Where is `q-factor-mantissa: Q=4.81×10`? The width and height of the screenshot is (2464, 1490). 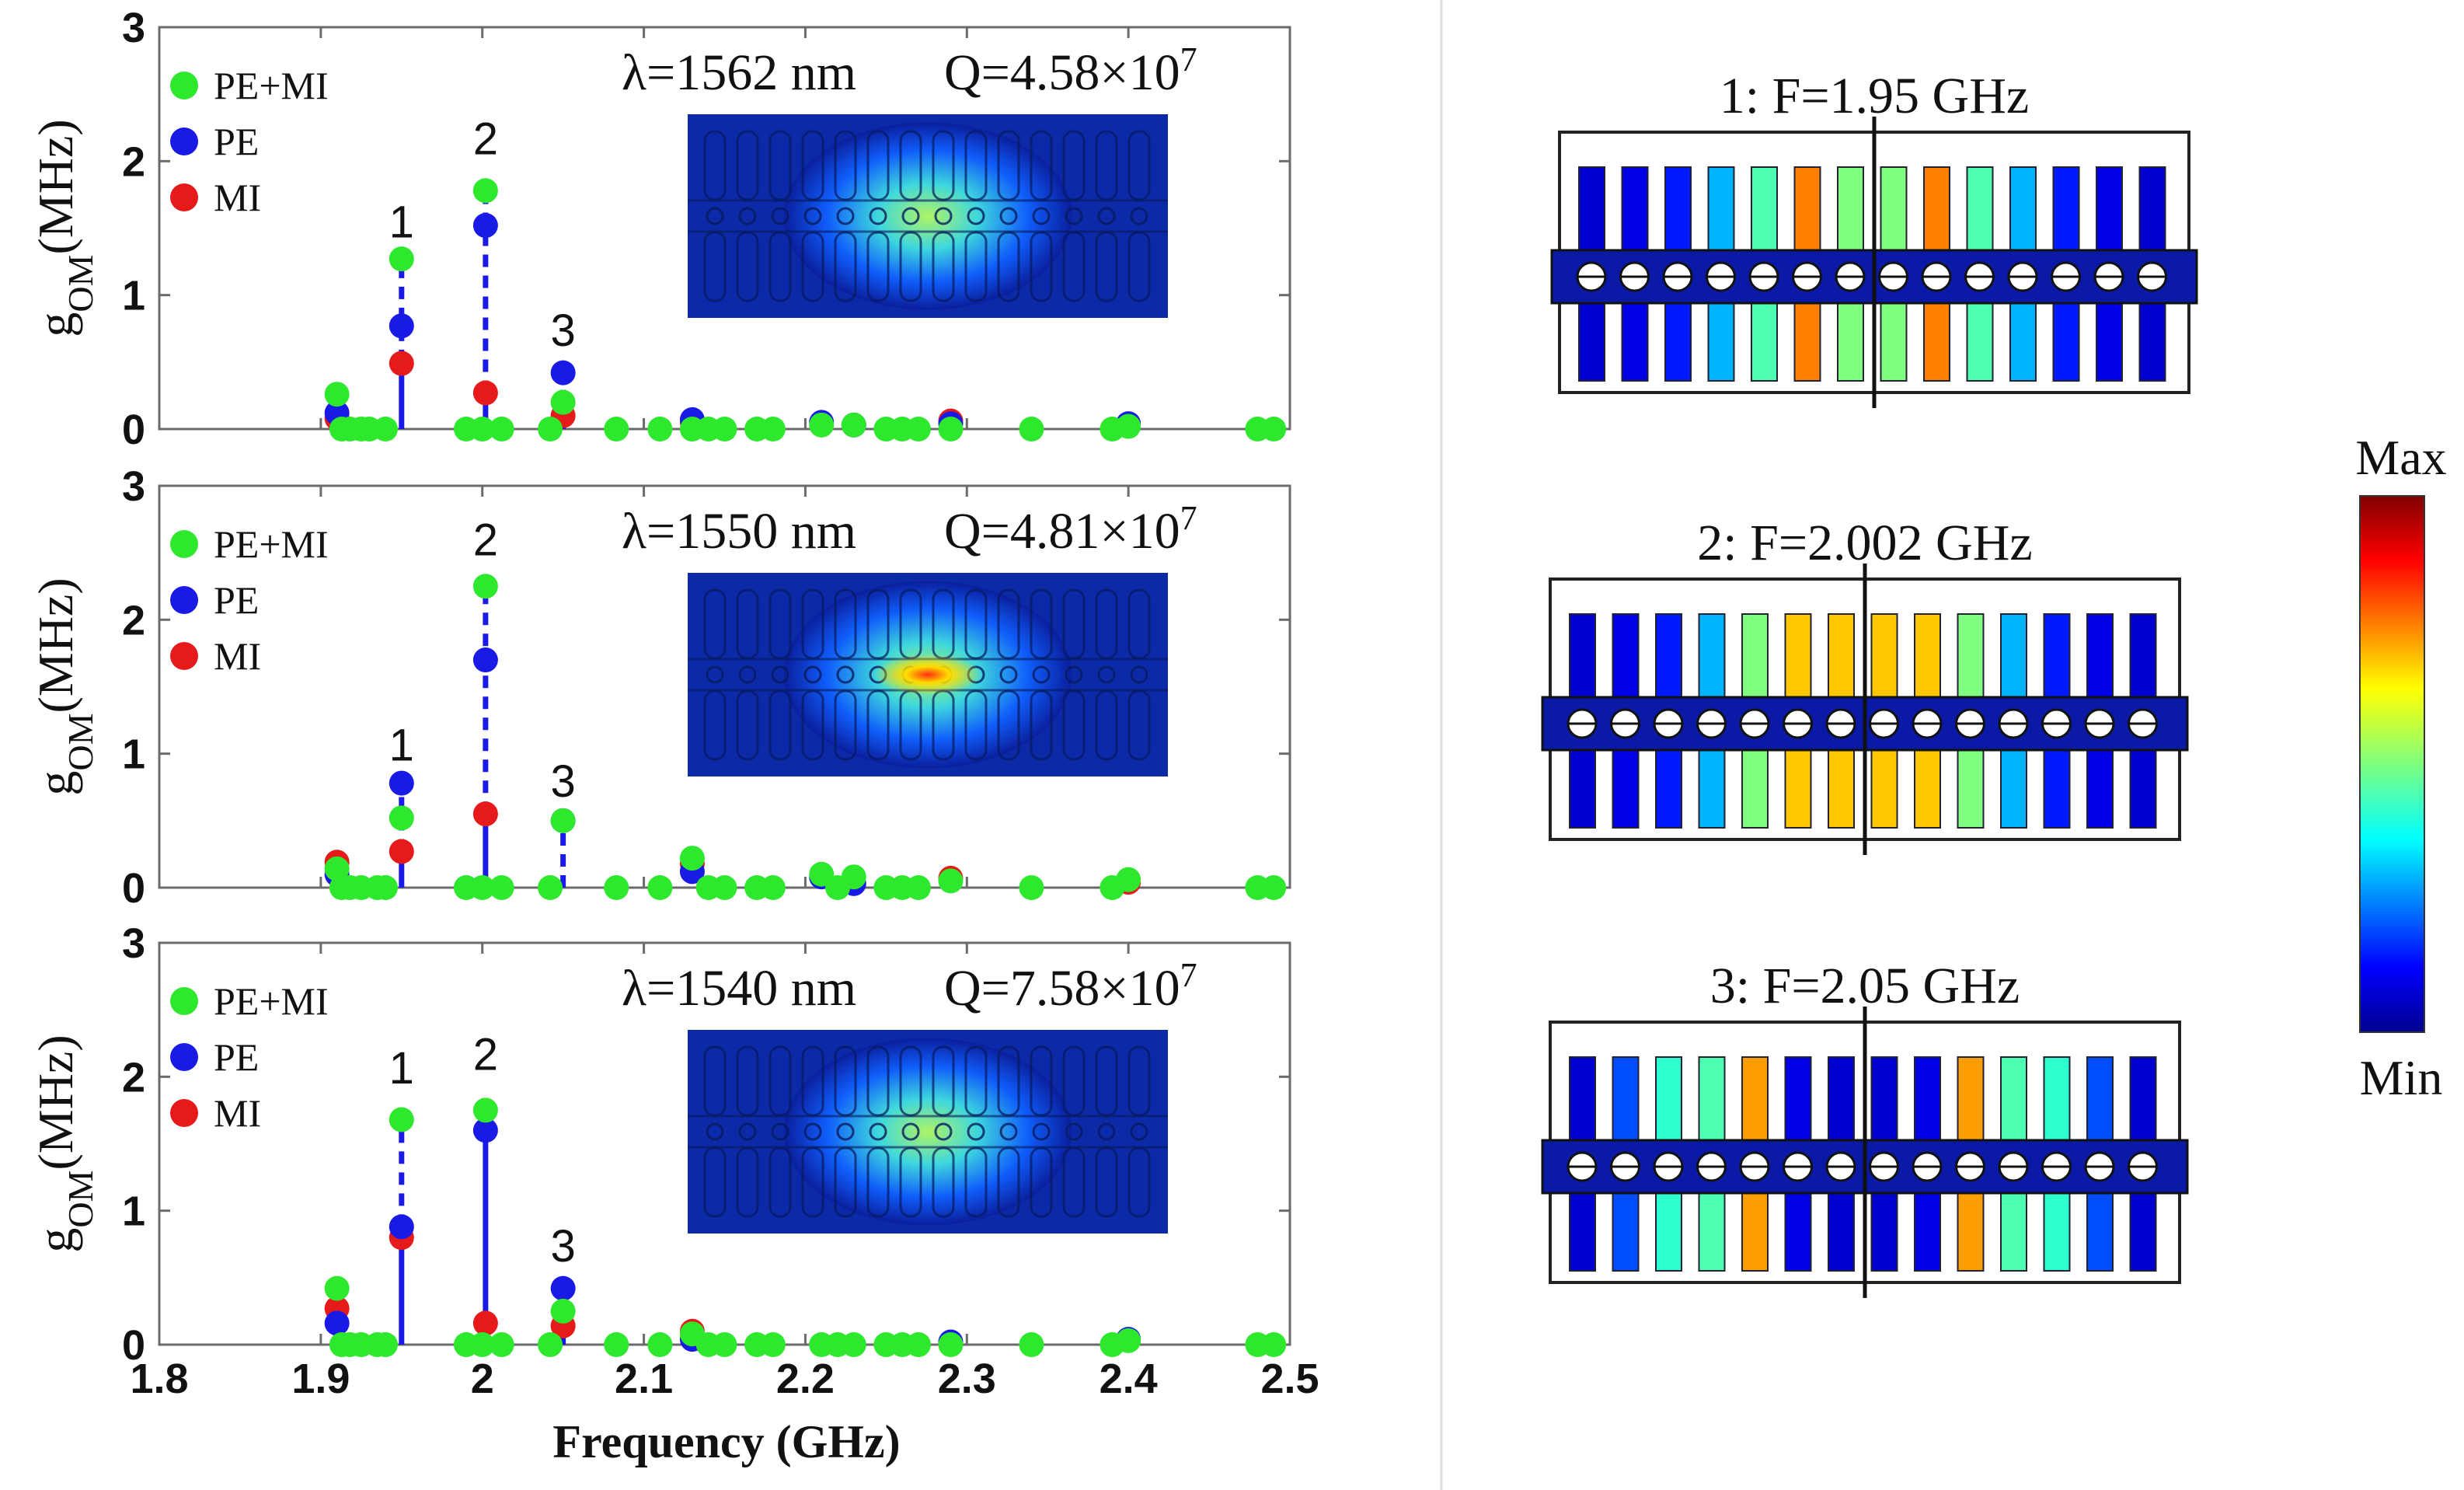
q-factor-mantissa: Q=4.81×10 is located at coordinates (1062, 531).